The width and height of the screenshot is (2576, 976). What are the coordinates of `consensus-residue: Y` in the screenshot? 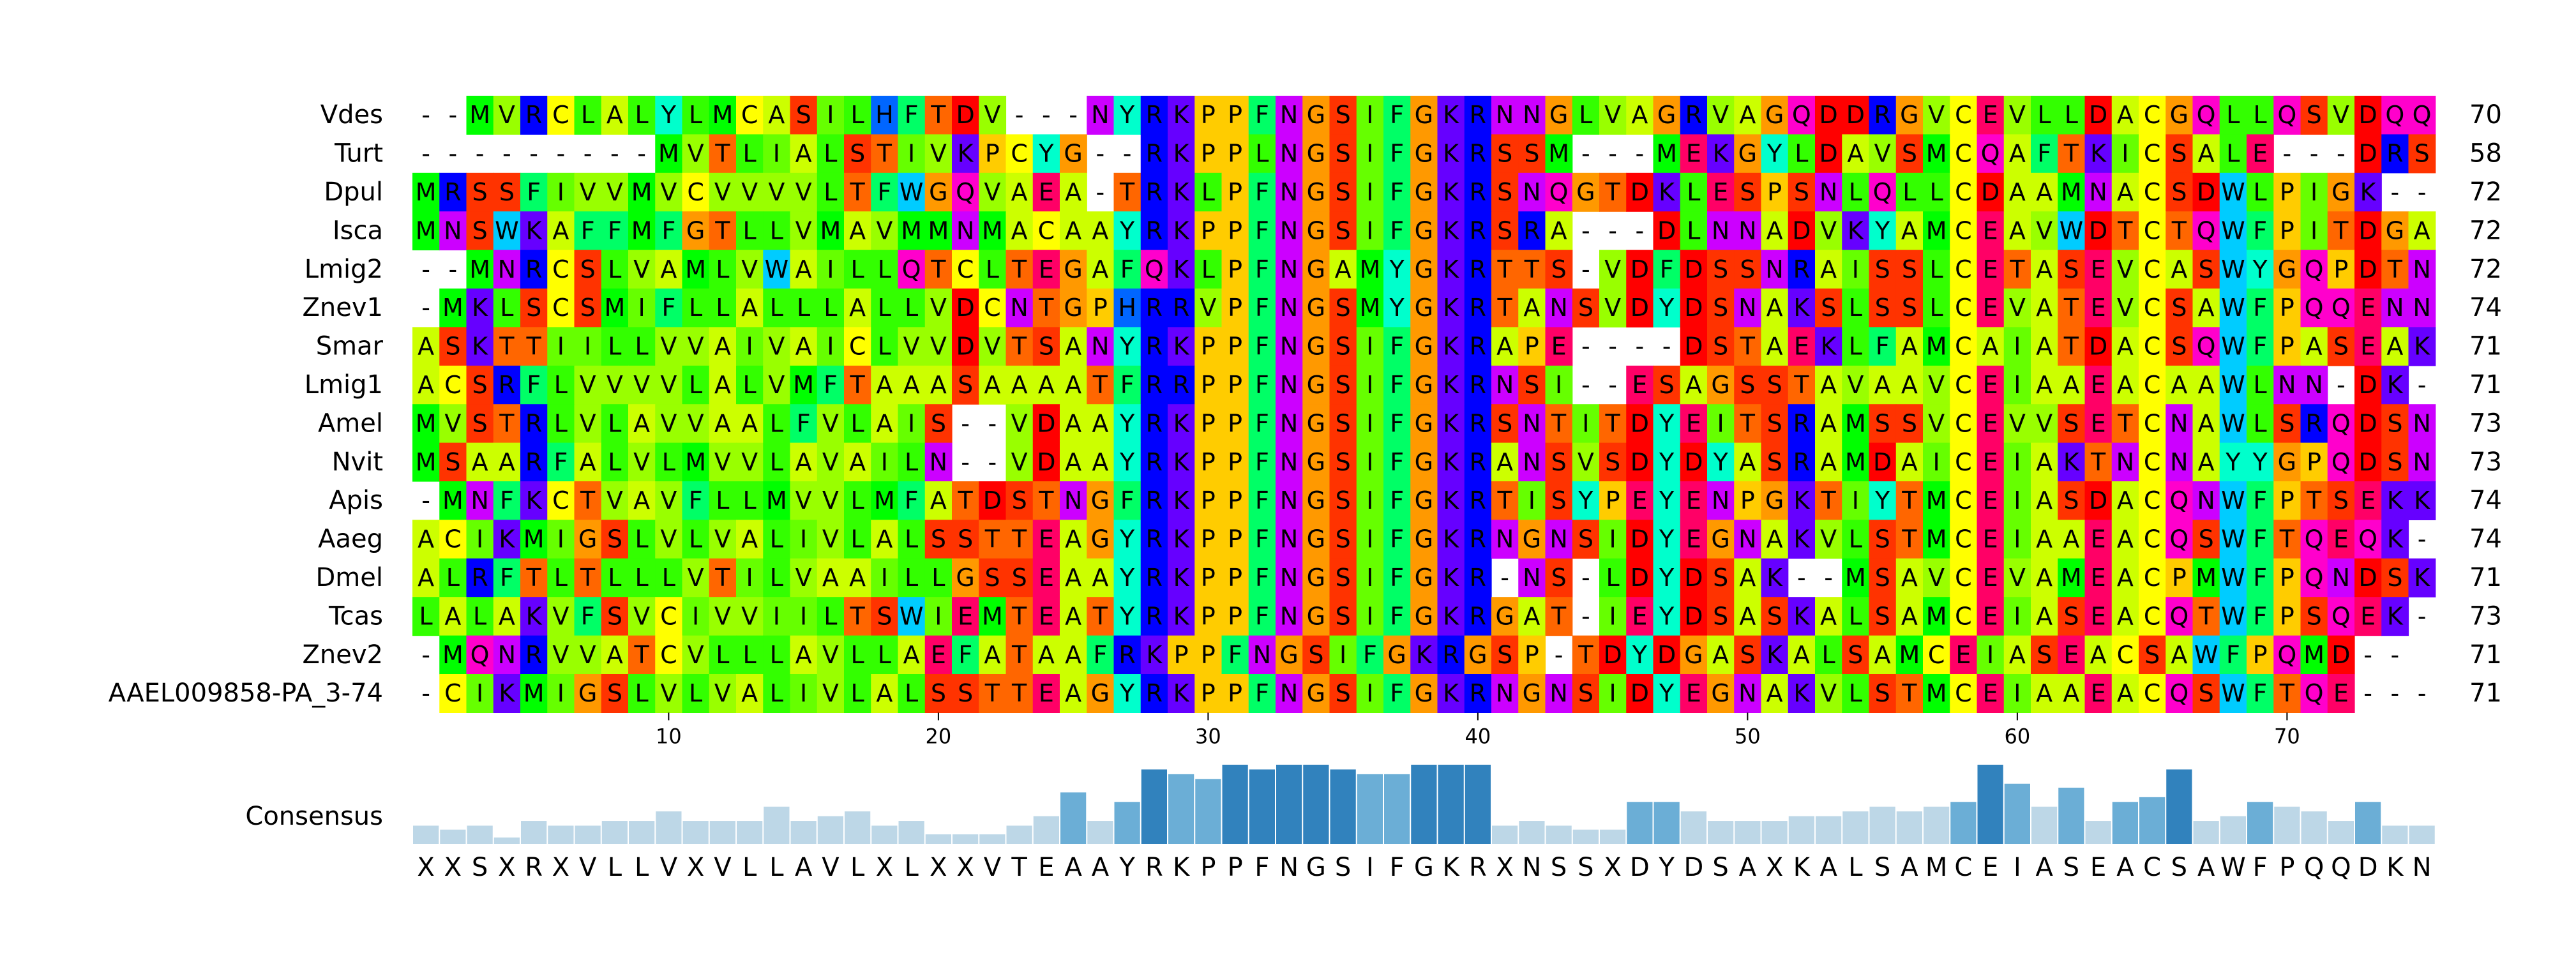 It's located at (1666, 867).